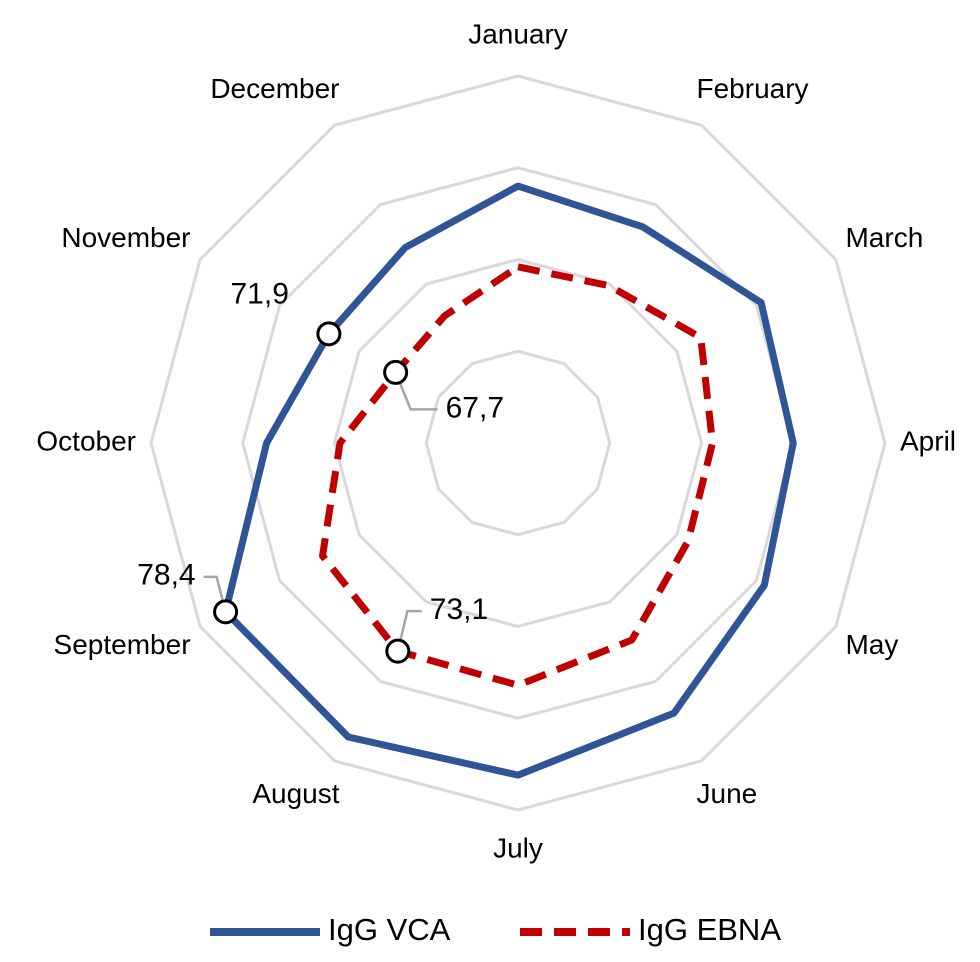  Describe the element at coordinates (727, 793) in the screenshot. I see `category-label: June` at that location.